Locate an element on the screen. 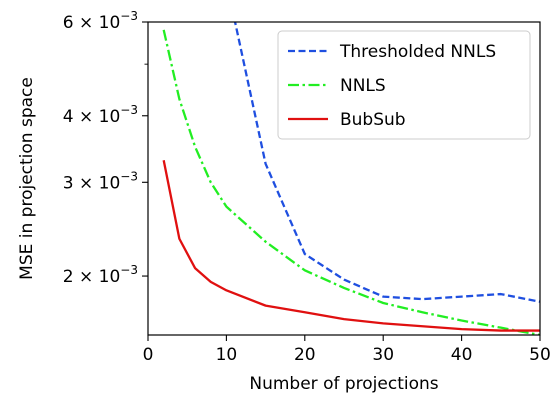 The image size is (558, 396). x-tick-label: 20 is located at coordinates (305, 355).